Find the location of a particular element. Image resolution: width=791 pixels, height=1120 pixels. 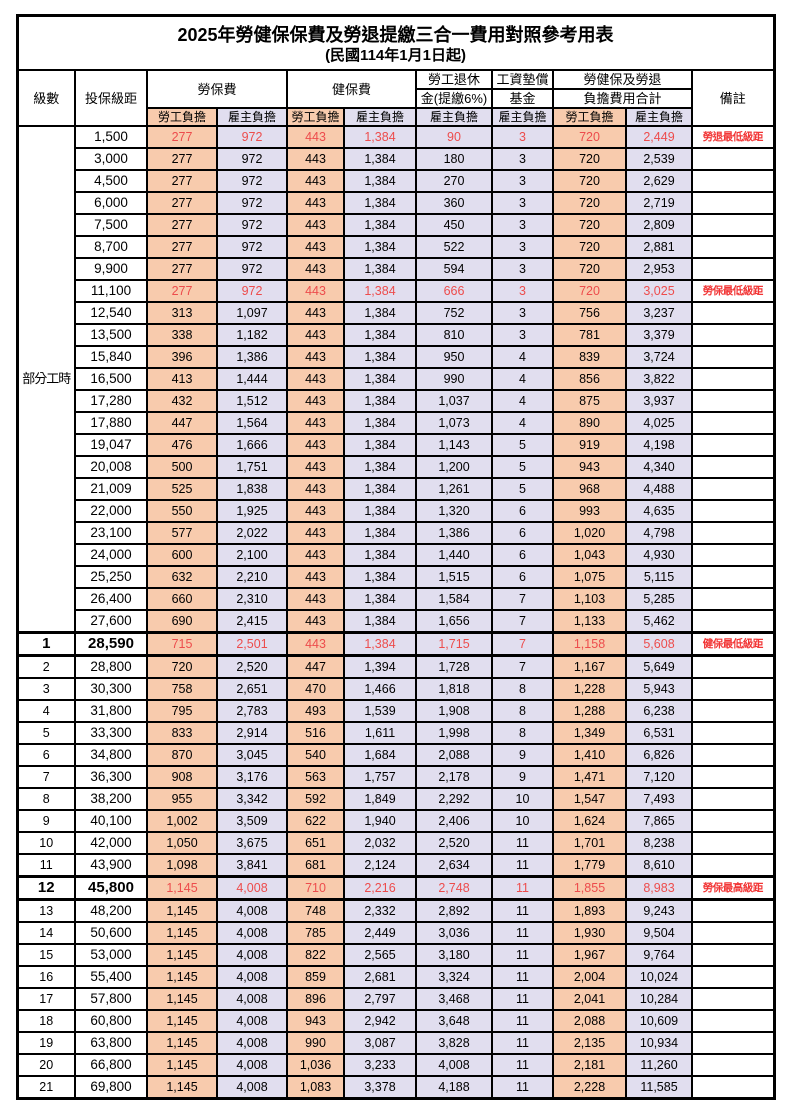

value-cell: 1,757 is located at coordinates (380, 777).